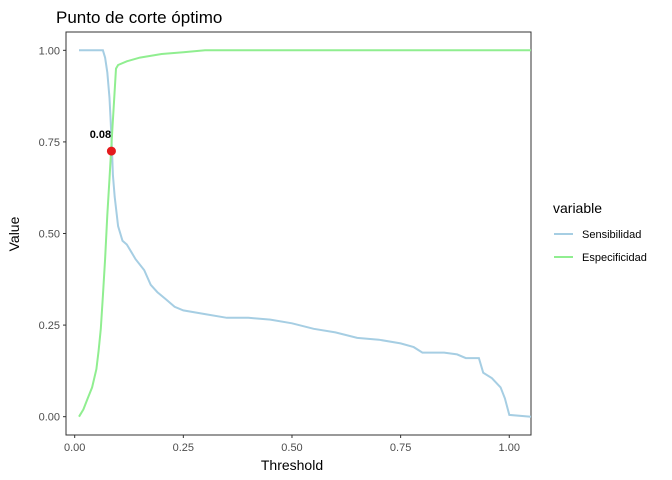 This screenshot has width=672, height=480. I want to click on y-tick-label: 0.75, so click(49, 143).